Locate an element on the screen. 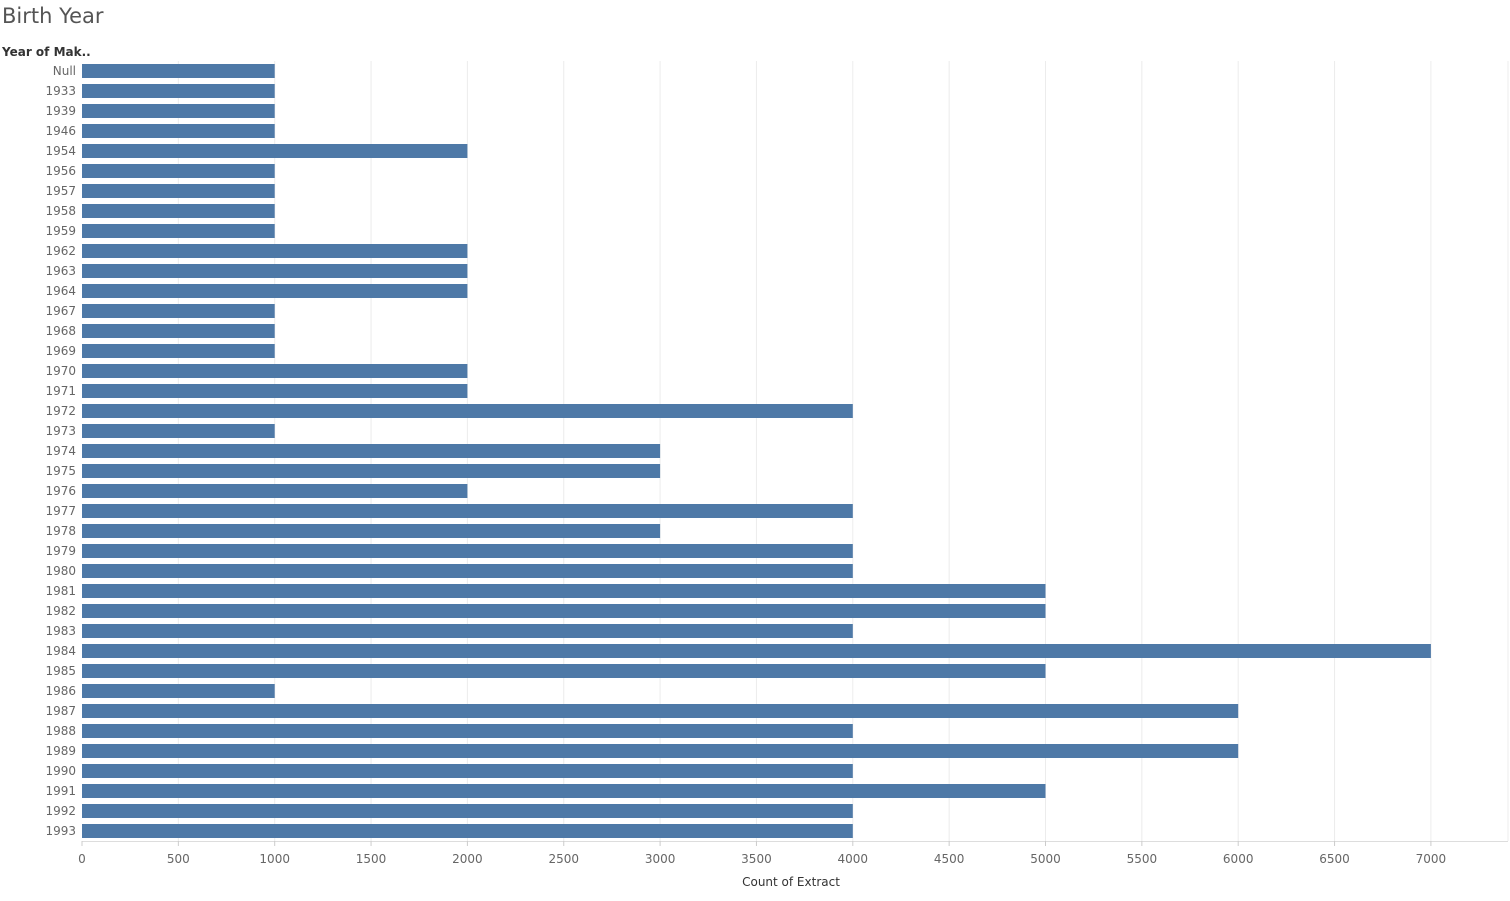 The width and height of the screenshot is (1510, 901). category-label: 1972 is located at coordinates (60, 411).